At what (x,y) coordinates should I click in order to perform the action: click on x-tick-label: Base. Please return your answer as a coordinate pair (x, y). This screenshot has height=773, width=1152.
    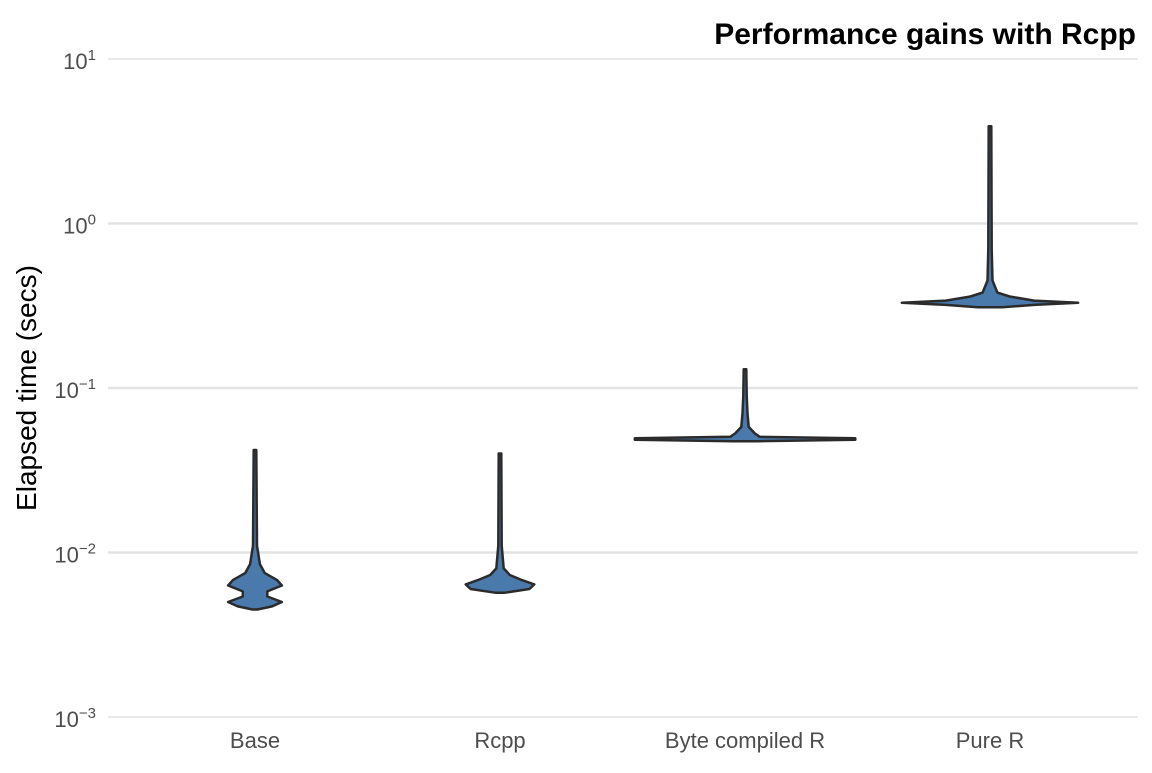
    Looking at the image, I should click on (255, 740).